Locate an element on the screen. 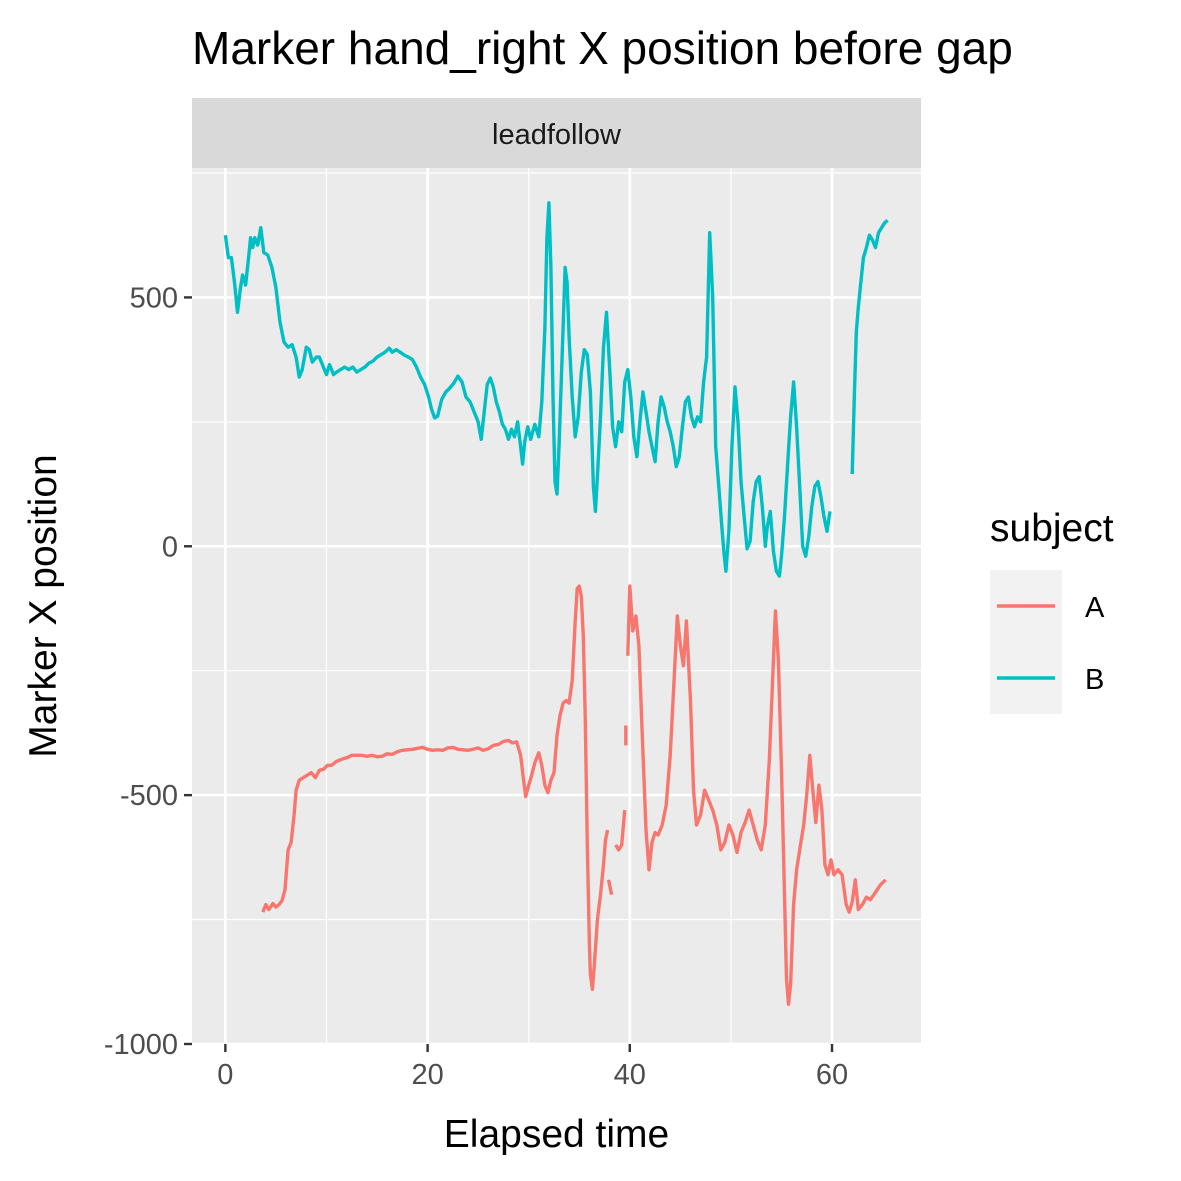 The height and width of the screenshot is (1181, 1181). y-axis-title: Marker X position is located at coordinates (43, 605).